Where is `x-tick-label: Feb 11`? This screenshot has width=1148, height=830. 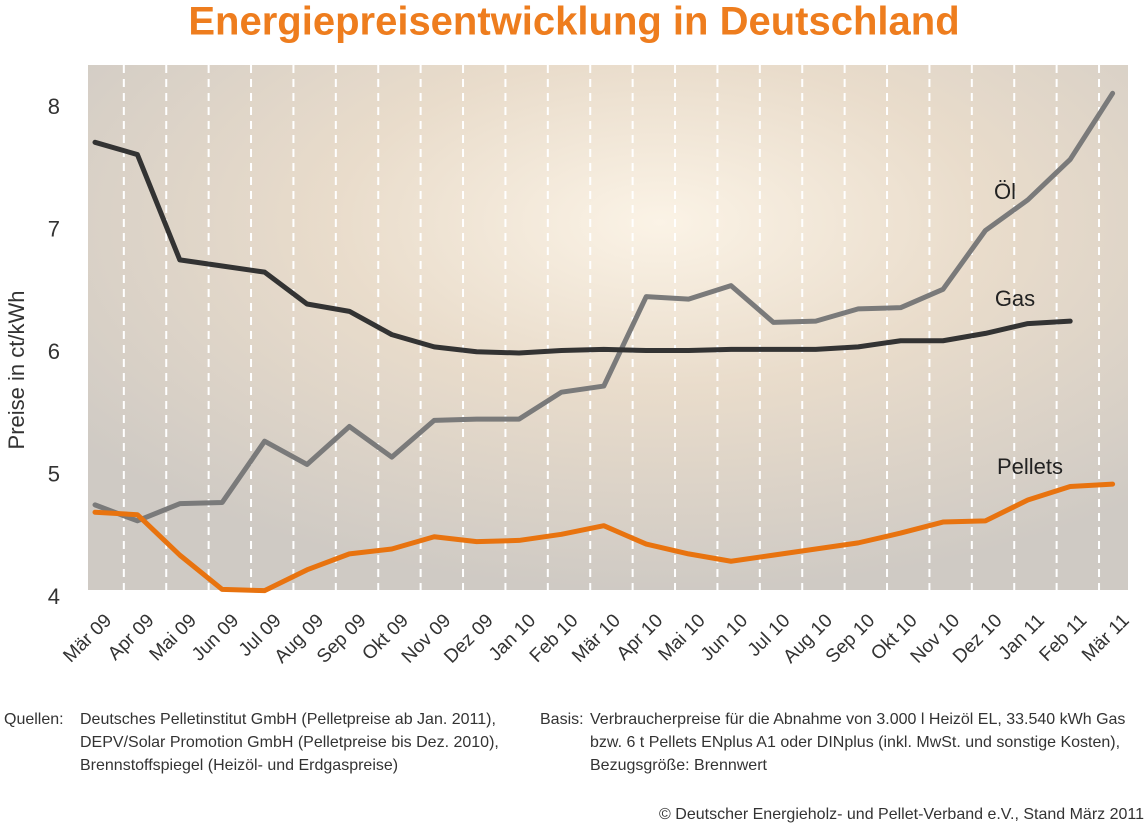
x-tick-label: Feb 11 is located at coordinates (1064, 638).